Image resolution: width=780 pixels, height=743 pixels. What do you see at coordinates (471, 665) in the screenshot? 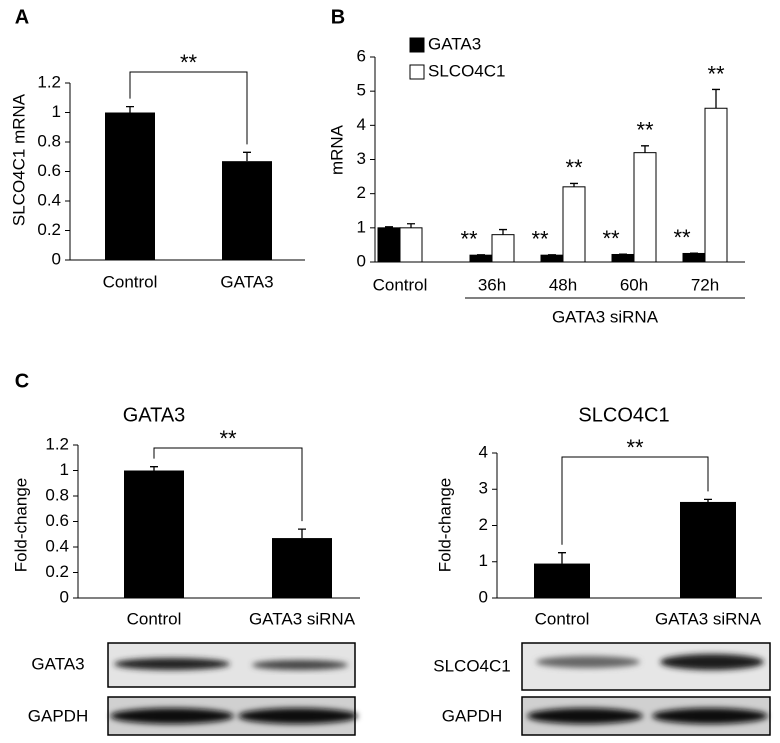
I see `blot-label: SLCO4C1` at bounding box center [471, 665].